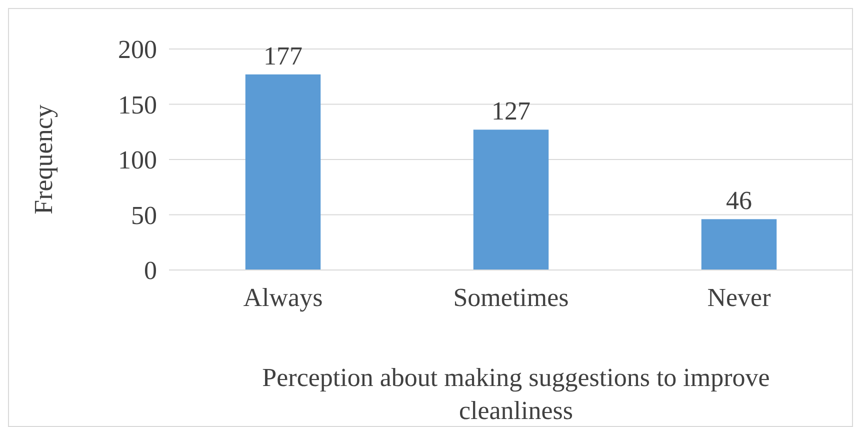 This screenshot has height=427, width=861. Describe the element at coordinates (739, 201) in the screenshot. I see `data-label: 46` at that location.